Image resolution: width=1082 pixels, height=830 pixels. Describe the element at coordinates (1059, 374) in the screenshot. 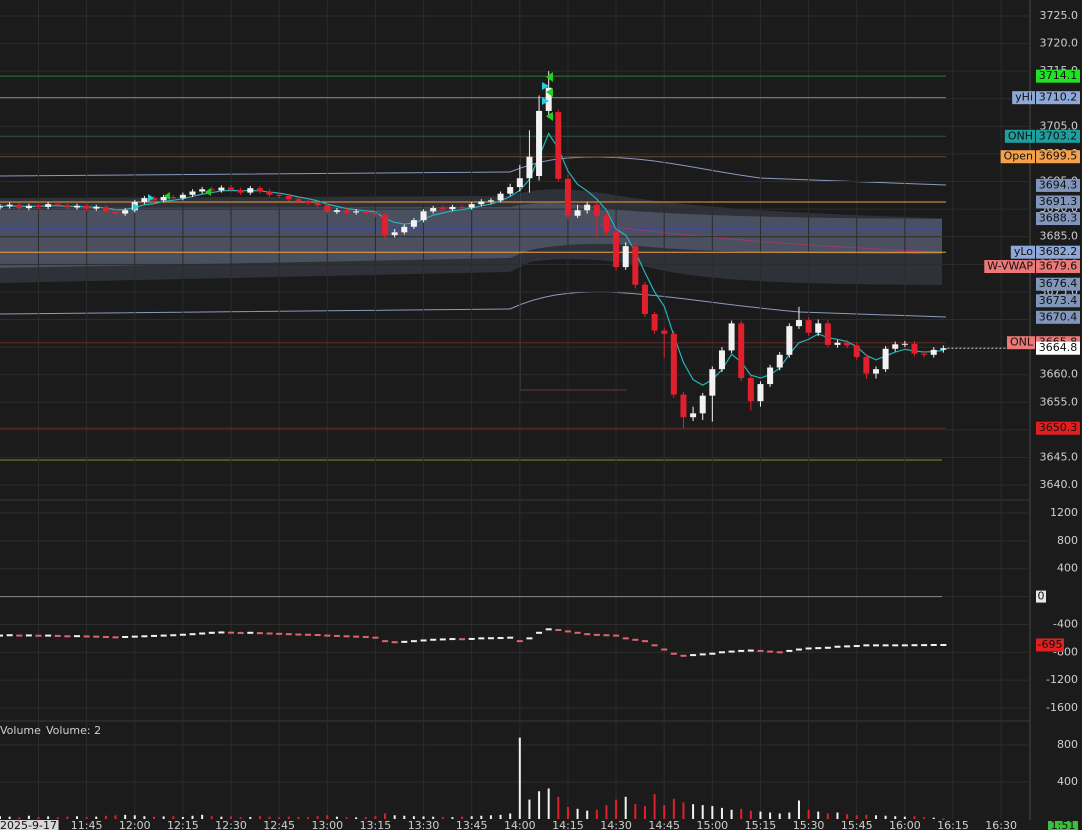

I see `y-tick-label: 3660.0` at that location.